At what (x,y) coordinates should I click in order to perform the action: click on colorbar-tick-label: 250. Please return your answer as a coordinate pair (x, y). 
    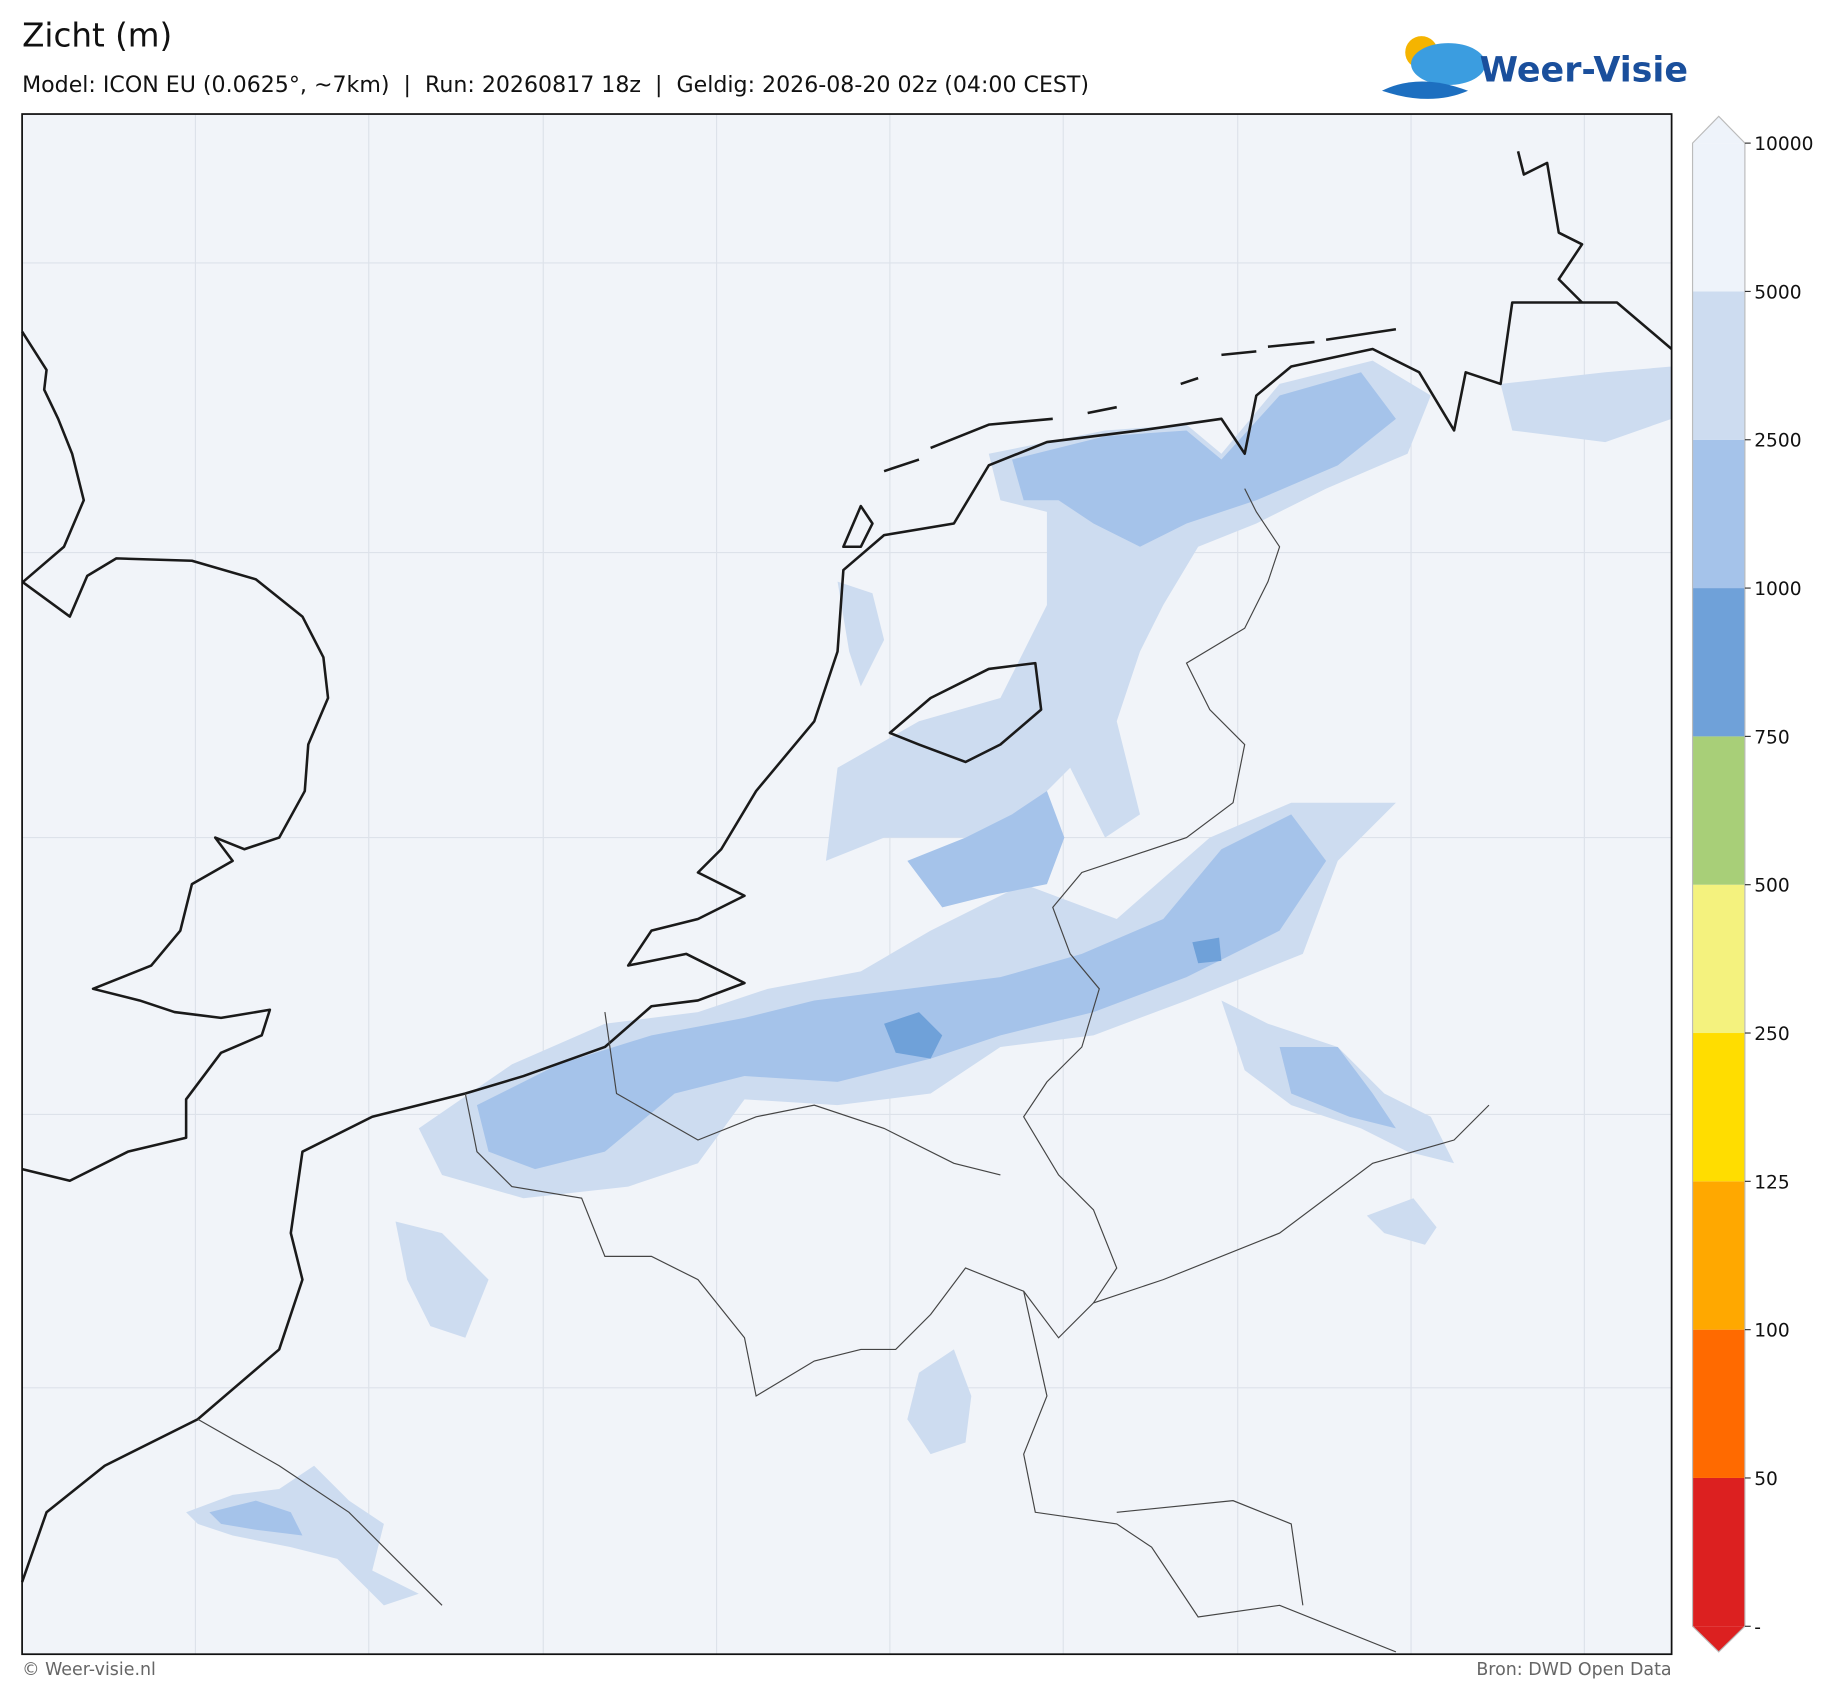
    Looking at the image, I should click on (1772, 1034).